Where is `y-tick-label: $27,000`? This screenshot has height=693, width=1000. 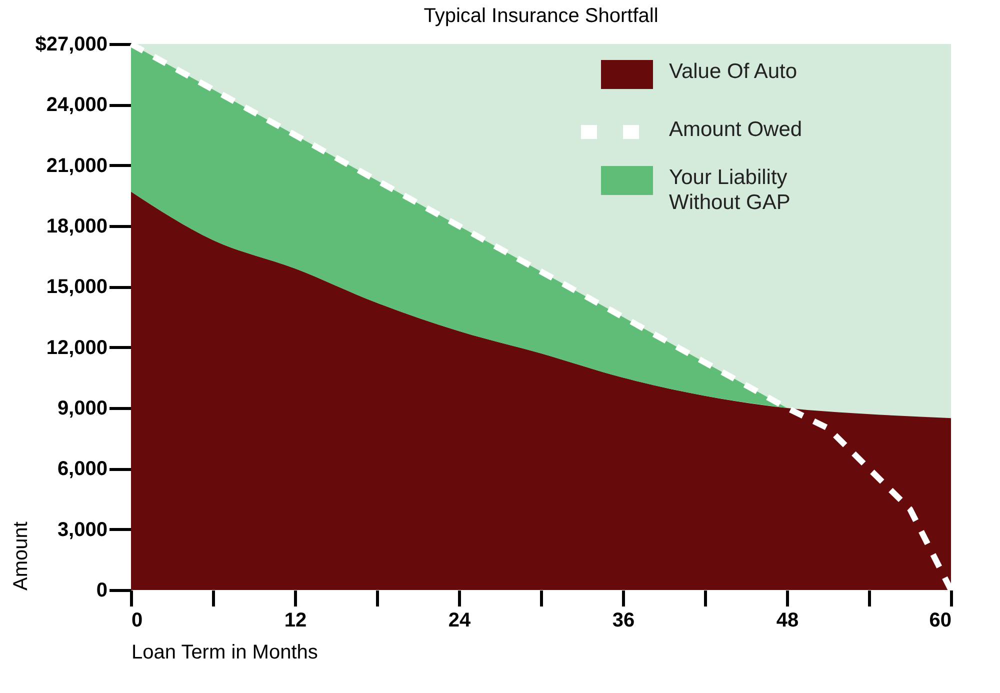
y-tick-label: $27,000 is located at coordinates (71, 45).